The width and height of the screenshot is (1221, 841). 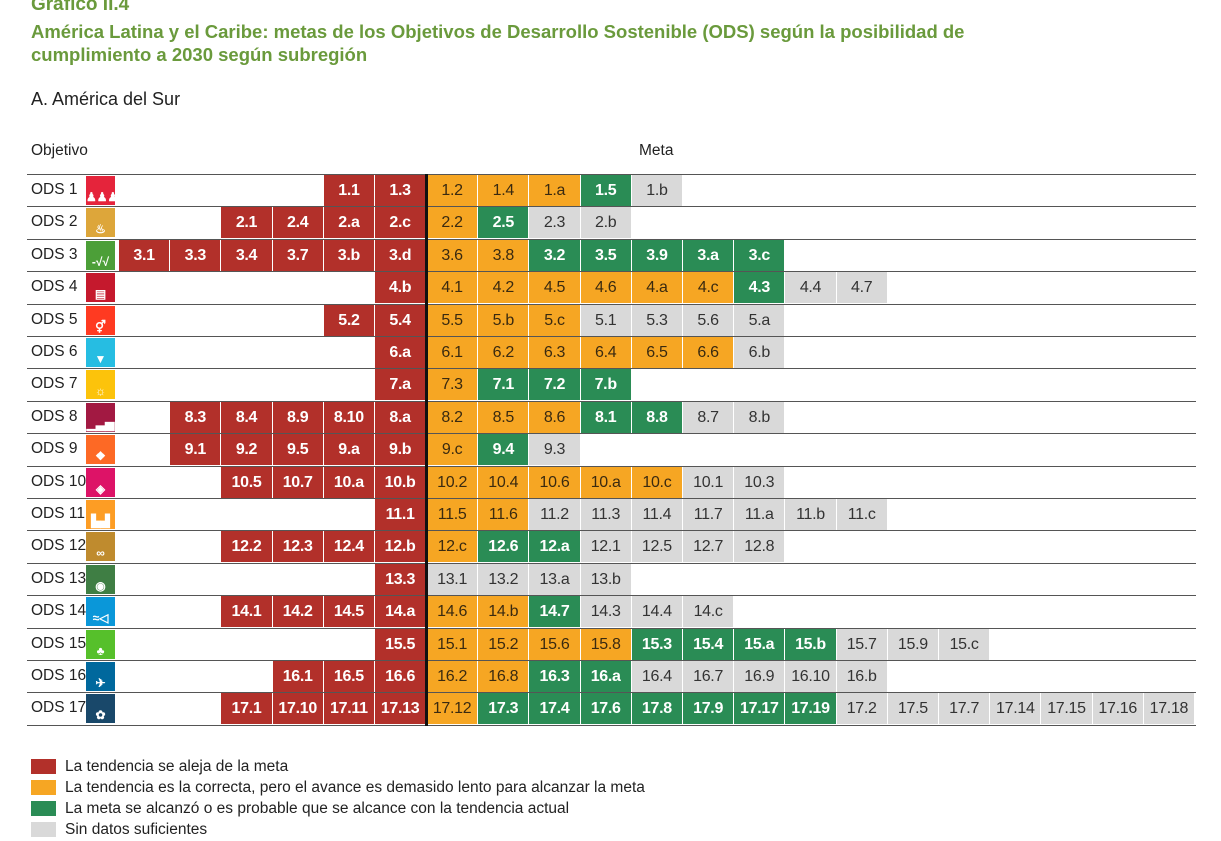 What do you see at coordinates (348, 255) in the screenshot?
I see `target-cell: 3.b` at bounding box center [348, 255].